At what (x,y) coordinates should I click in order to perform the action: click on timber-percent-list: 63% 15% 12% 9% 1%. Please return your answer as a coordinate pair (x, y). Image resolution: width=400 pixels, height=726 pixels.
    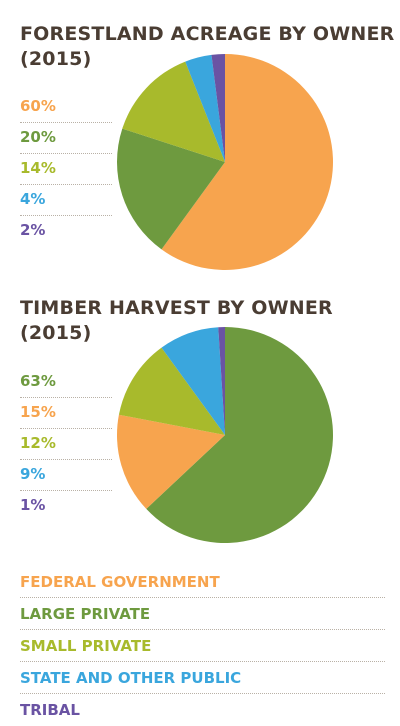
    Looking at the image, I should click on (66, 444).